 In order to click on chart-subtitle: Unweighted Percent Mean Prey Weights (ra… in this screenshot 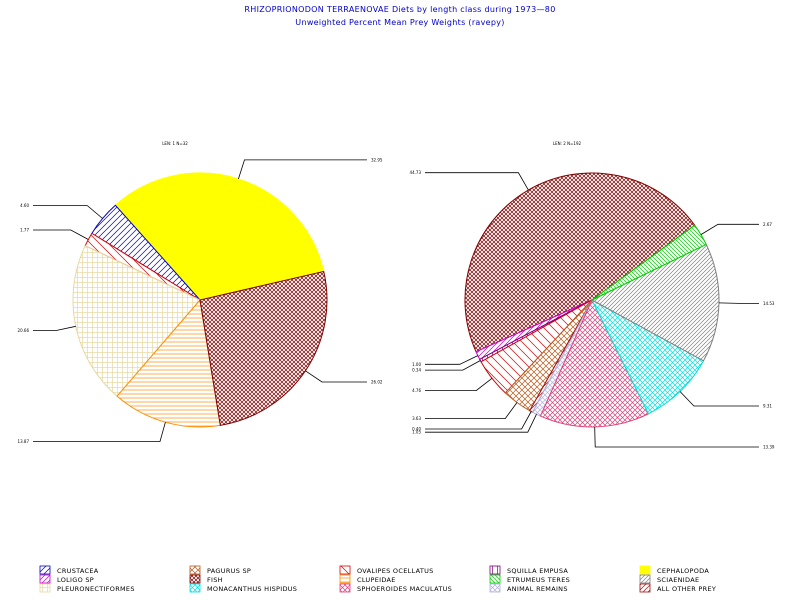, I will do `click(399, 22)`.